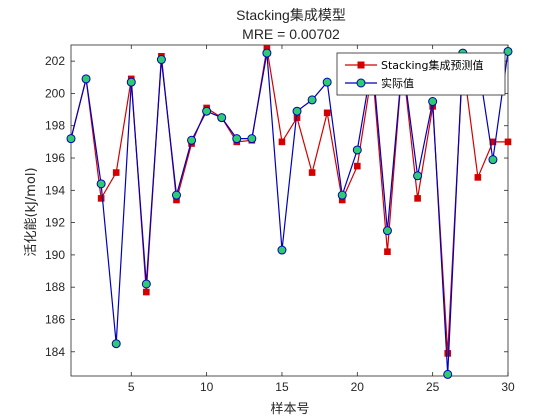 This screenshot has height=420, width=560. What do you see at coordinates (55, 352) in the screenshot?
I see `y-tick-label: 184` at bounding box center [55, 352].